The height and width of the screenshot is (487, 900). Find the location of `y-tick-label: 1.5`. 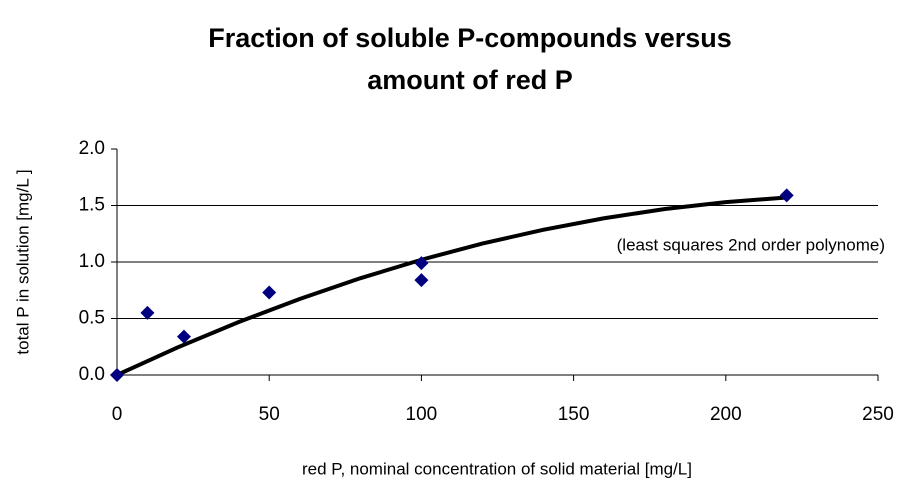

y-tick-label: 1.5 is located at coordinates (92, 205).